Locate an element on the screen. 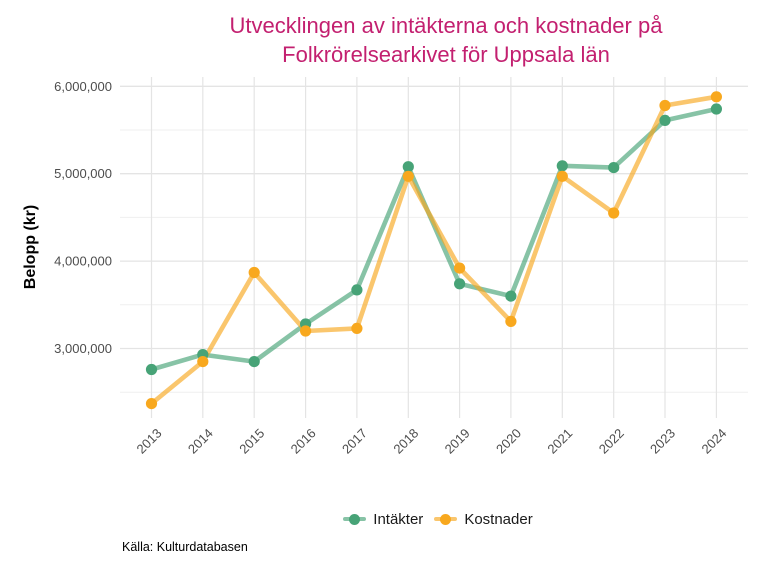  point-kostnader-2014 is located at coordinates (203, 362).